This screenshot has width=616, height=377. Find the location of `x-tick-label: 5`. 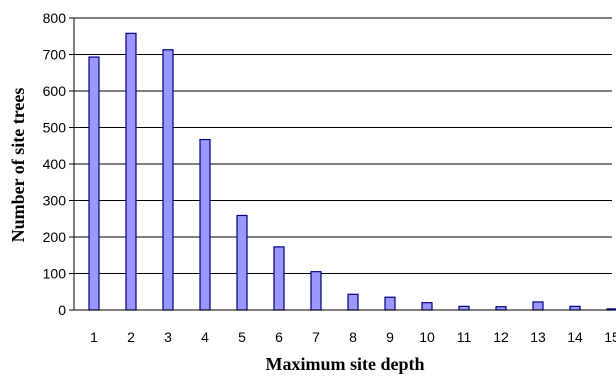

x-tick-label: 5 is located at coordinates (242, 337).